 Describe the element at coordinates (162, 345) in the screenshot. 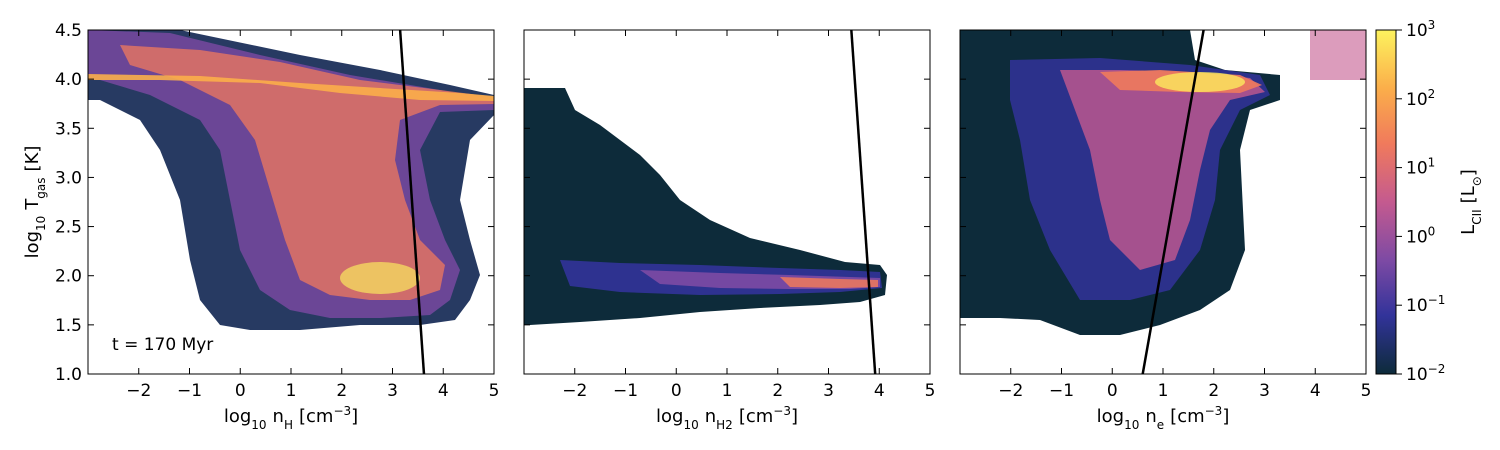

I see `time-annotation: t = 170 Myr` at that location.